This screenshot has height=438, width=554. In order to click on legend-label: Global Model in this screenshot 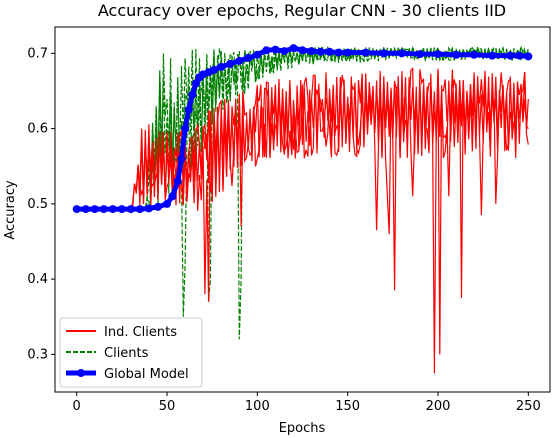, I will do `click(146, 374)`.